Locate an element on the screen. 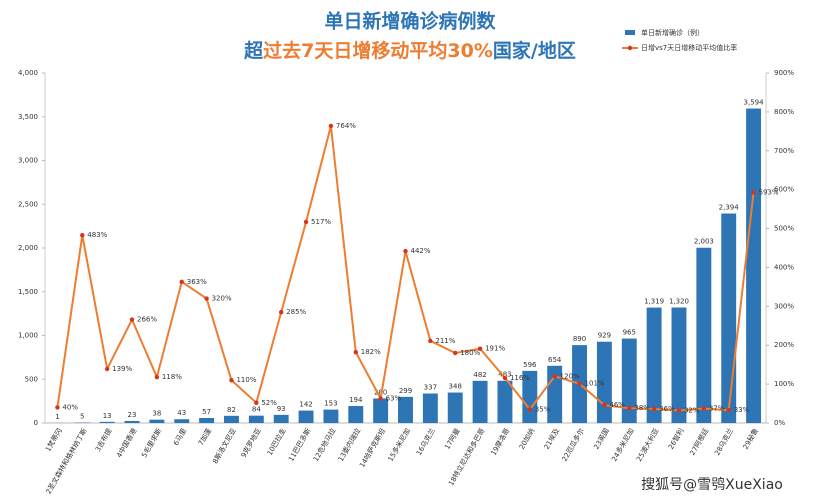 This screenshot has height=500, width=815. bar-value-label: 965 is located at coordinates (629, 333).